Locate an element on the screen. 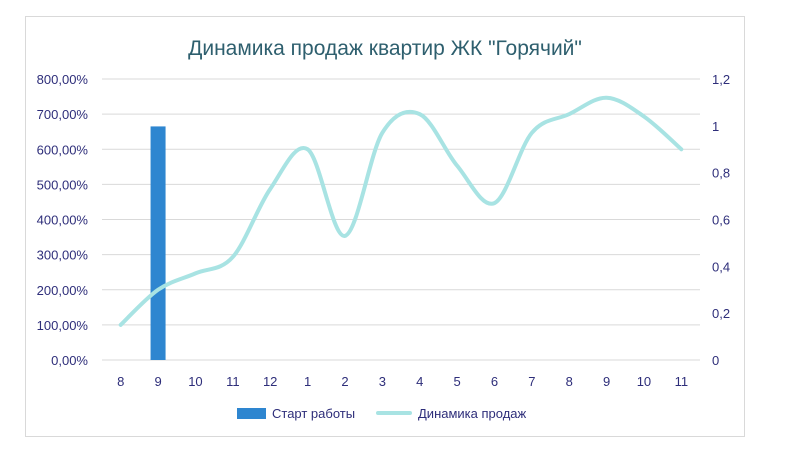 This screenshot has width=804, height=470. legend-label-start: Старт работы is located at coordinates (313, 413).